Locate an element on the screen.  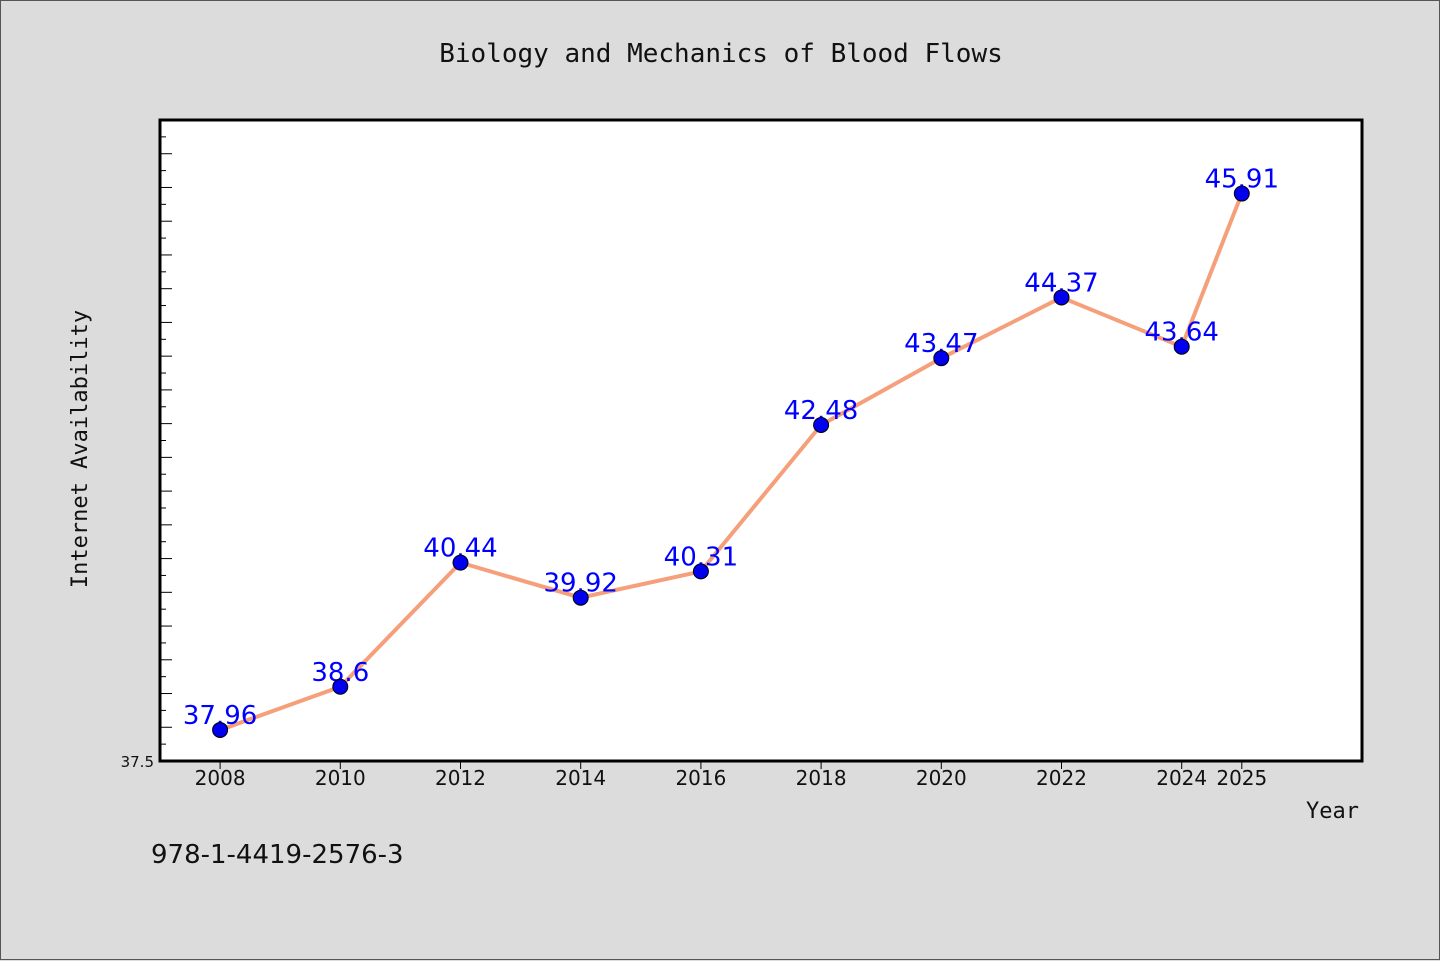
y-axis-ticks is located at coordinates (166, 440).